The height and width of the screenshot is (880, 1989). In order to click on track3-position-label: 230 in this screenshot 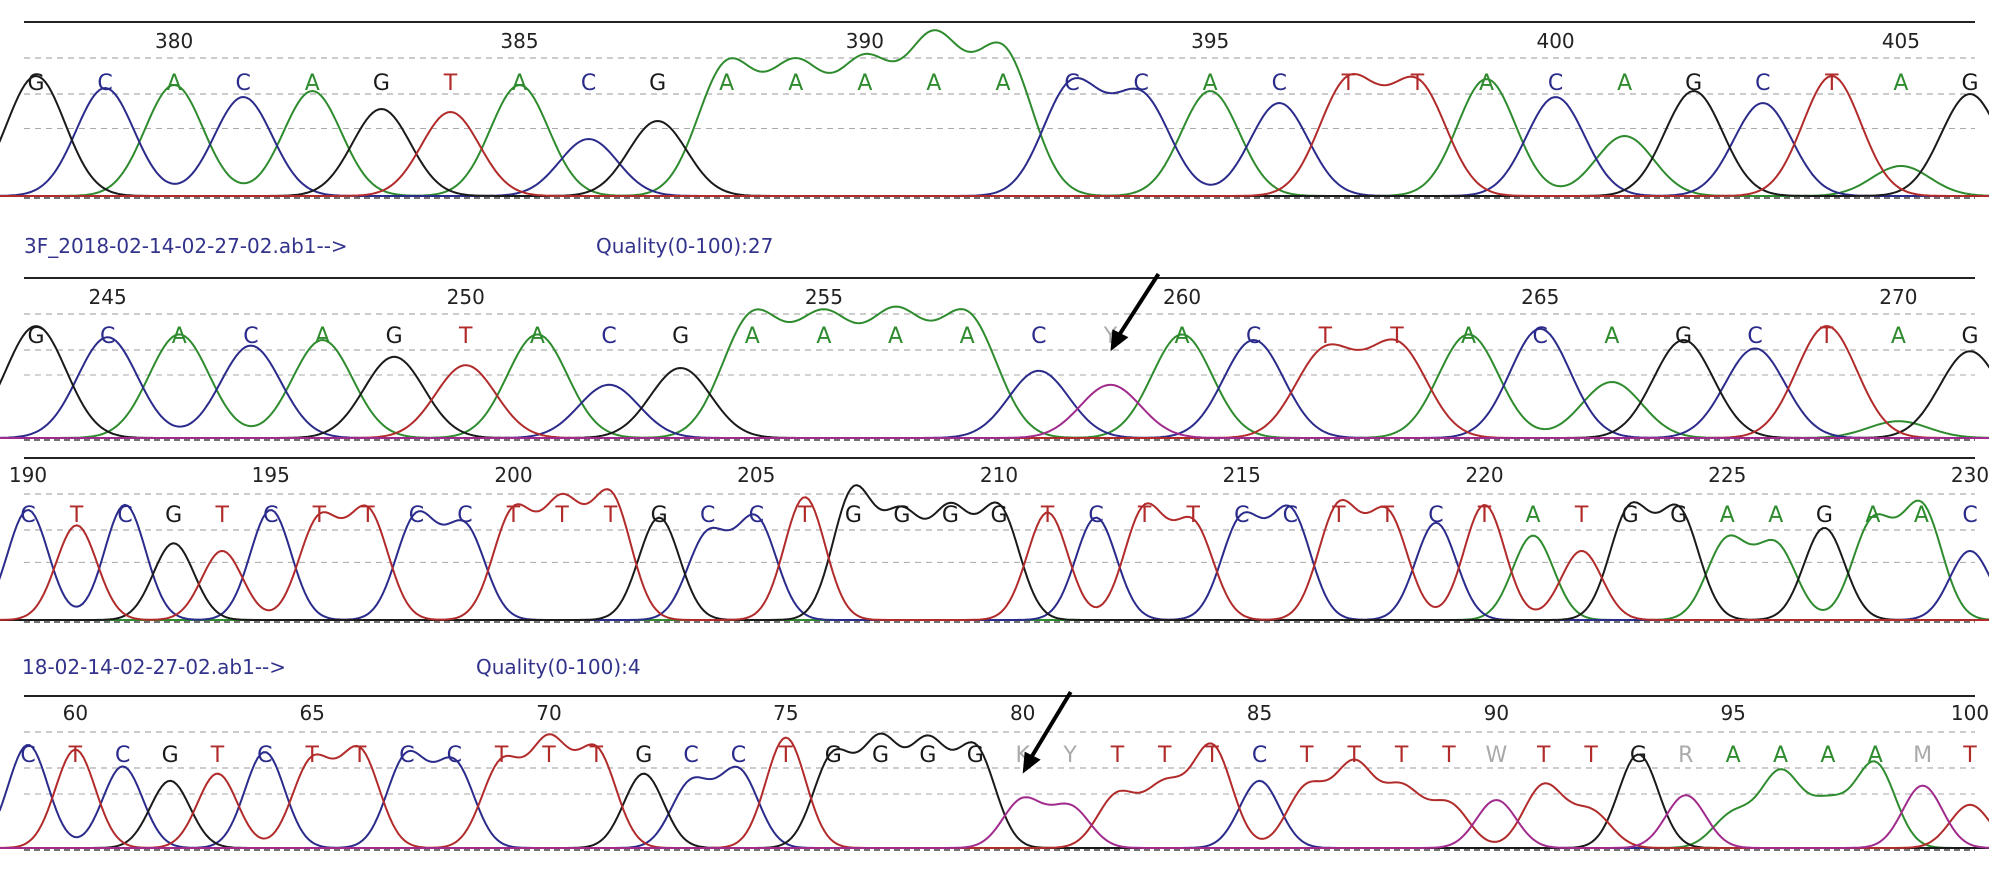, I will do `click(1970, 475)`.